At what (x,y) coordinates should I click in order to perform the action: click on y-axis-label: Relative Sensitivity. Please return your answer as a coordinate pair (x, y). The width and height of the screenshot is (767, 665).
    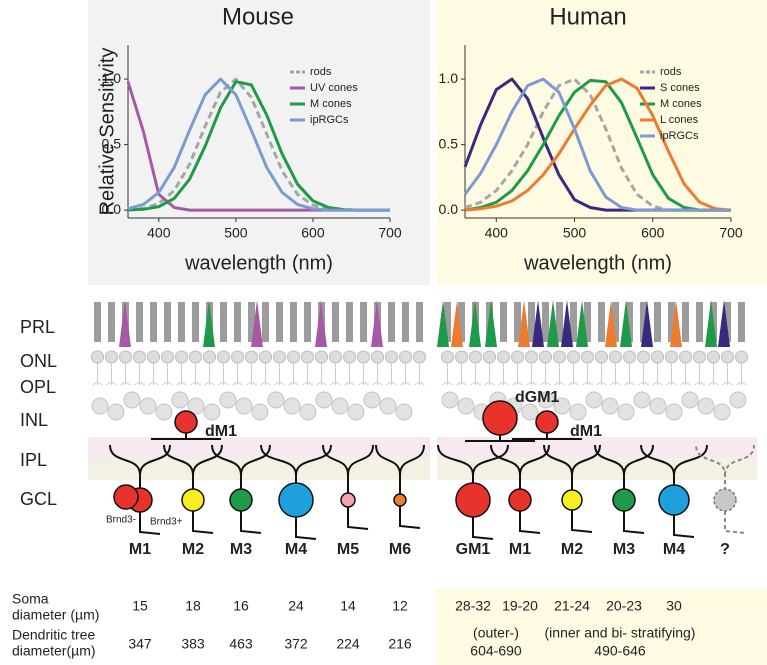
    Looking at the image, I should click on (107, 132).